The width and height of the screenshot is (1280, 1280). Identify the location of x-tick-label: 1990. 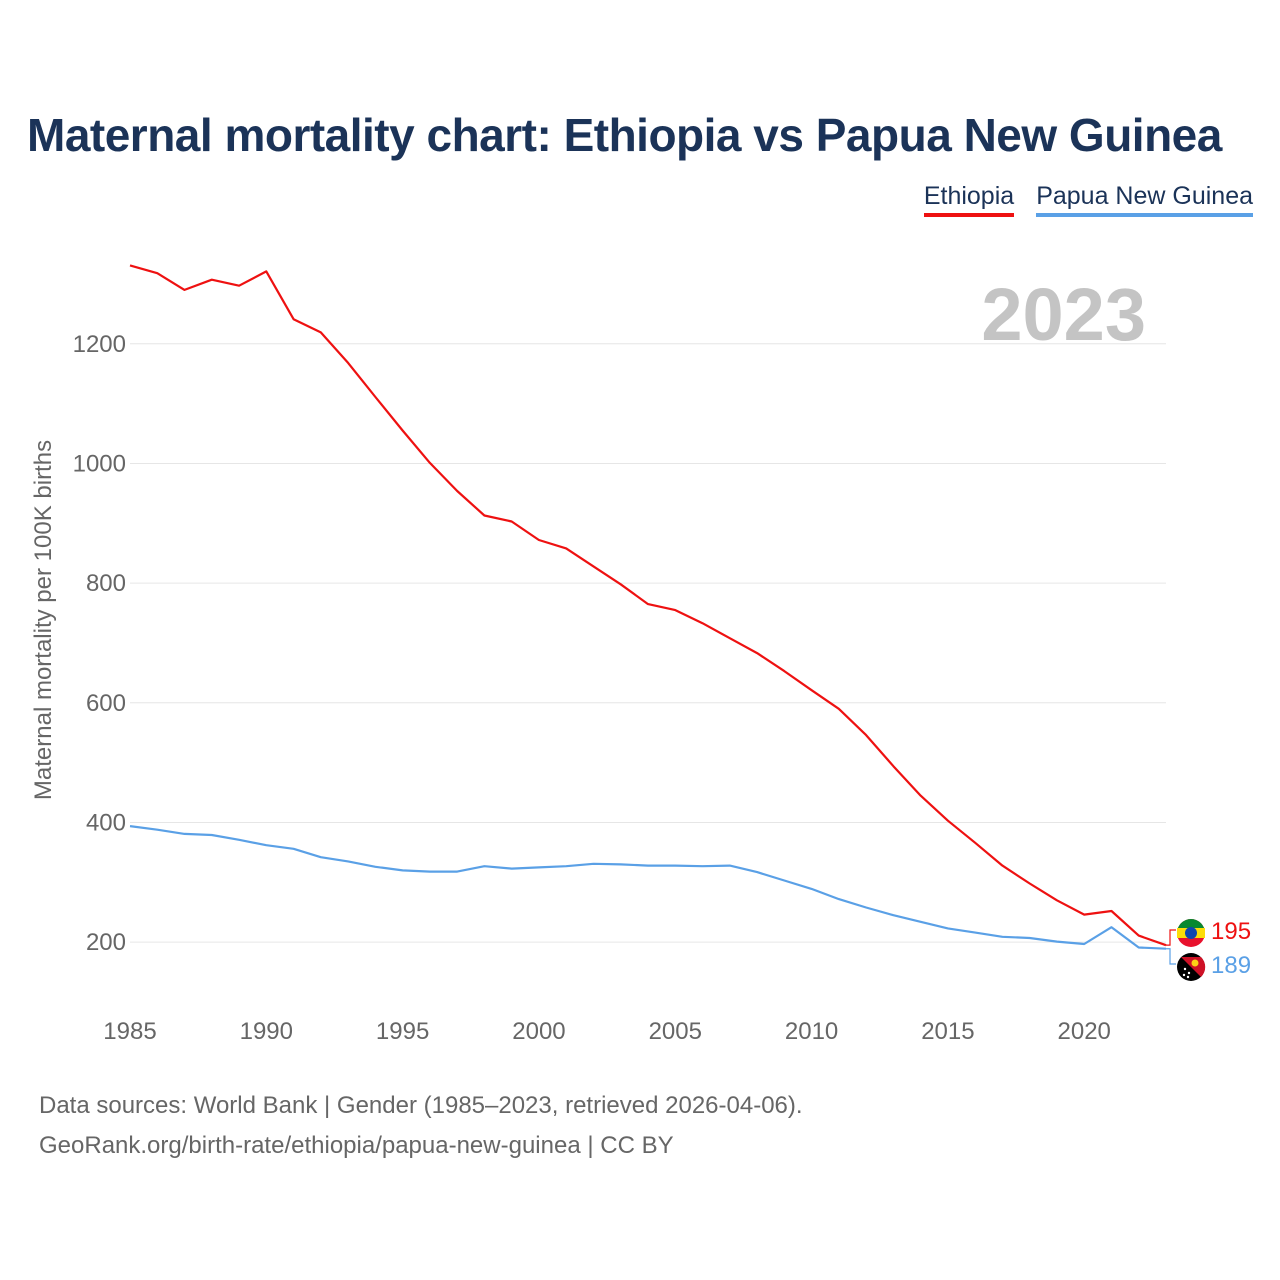
(266, 1031).